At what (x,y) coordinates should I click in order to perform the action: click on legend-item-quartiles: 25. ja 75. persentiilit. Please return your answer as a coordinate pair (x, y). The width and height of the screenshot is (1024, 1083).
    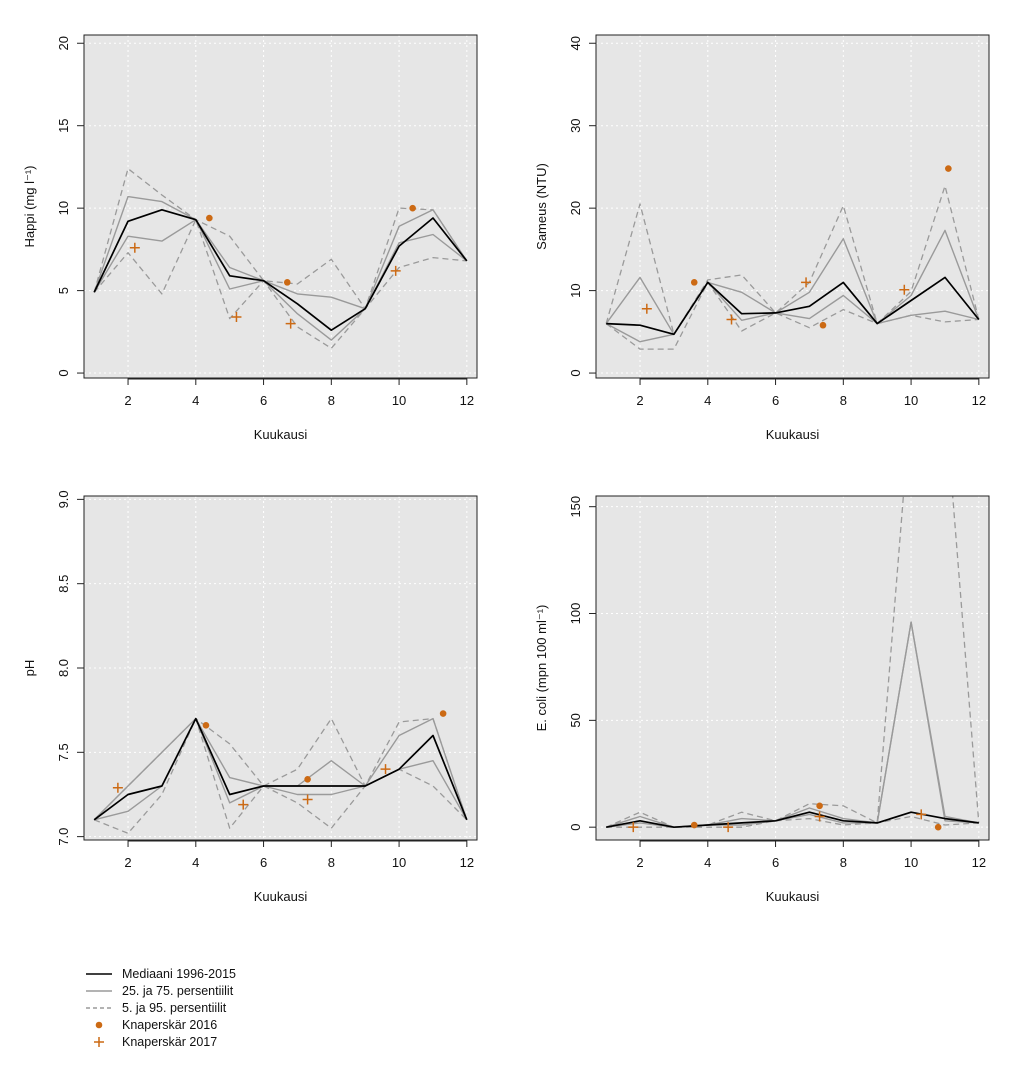
    Looking at the image, I should click on (210, 991).